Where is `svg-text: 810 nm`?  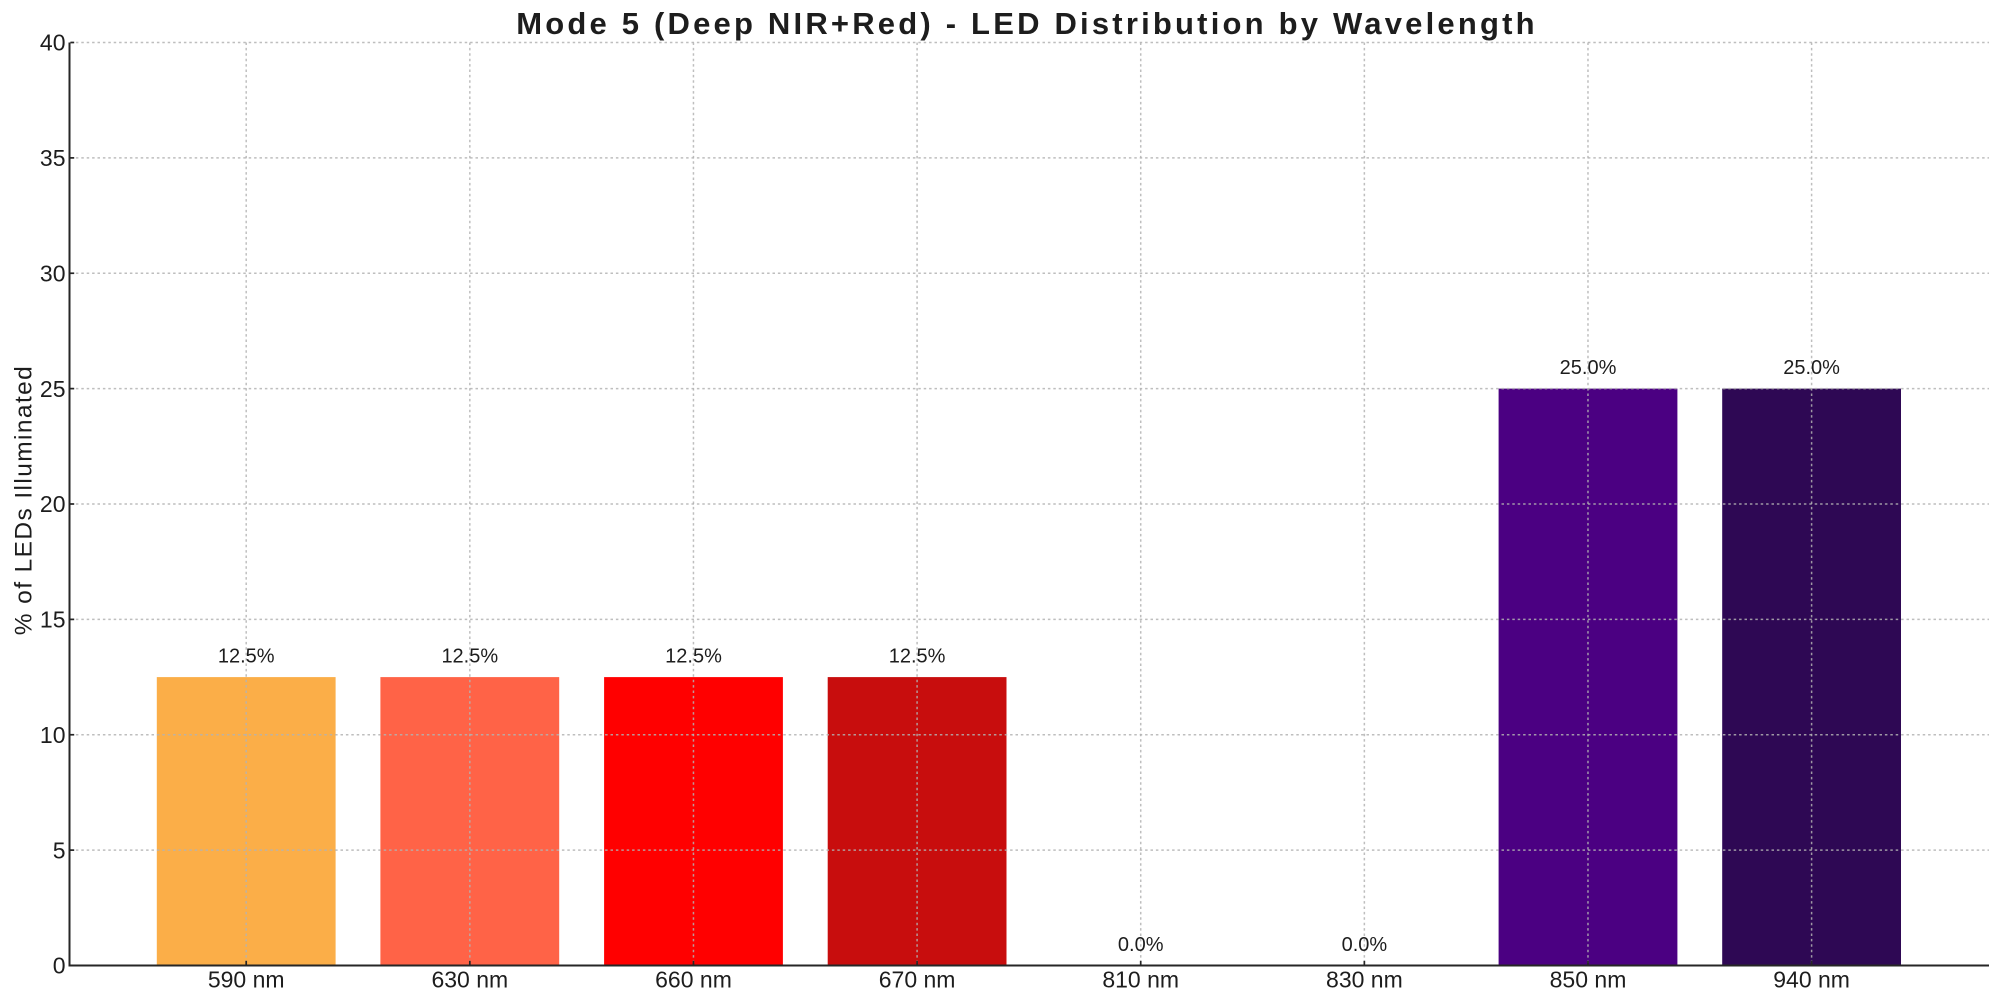 svg-text: 810 nm is located at coordinates (1140, 980).